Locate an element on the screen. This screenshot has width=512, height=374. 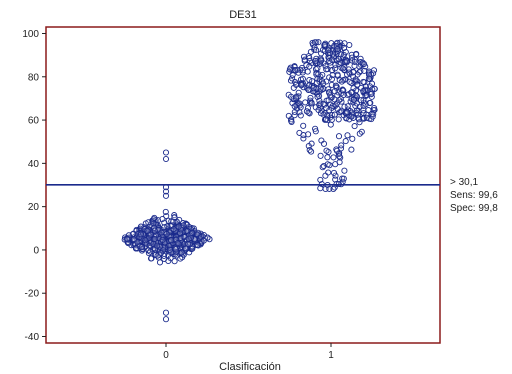
x-axis-label: Clasificación is located at coordinates (250, 367).